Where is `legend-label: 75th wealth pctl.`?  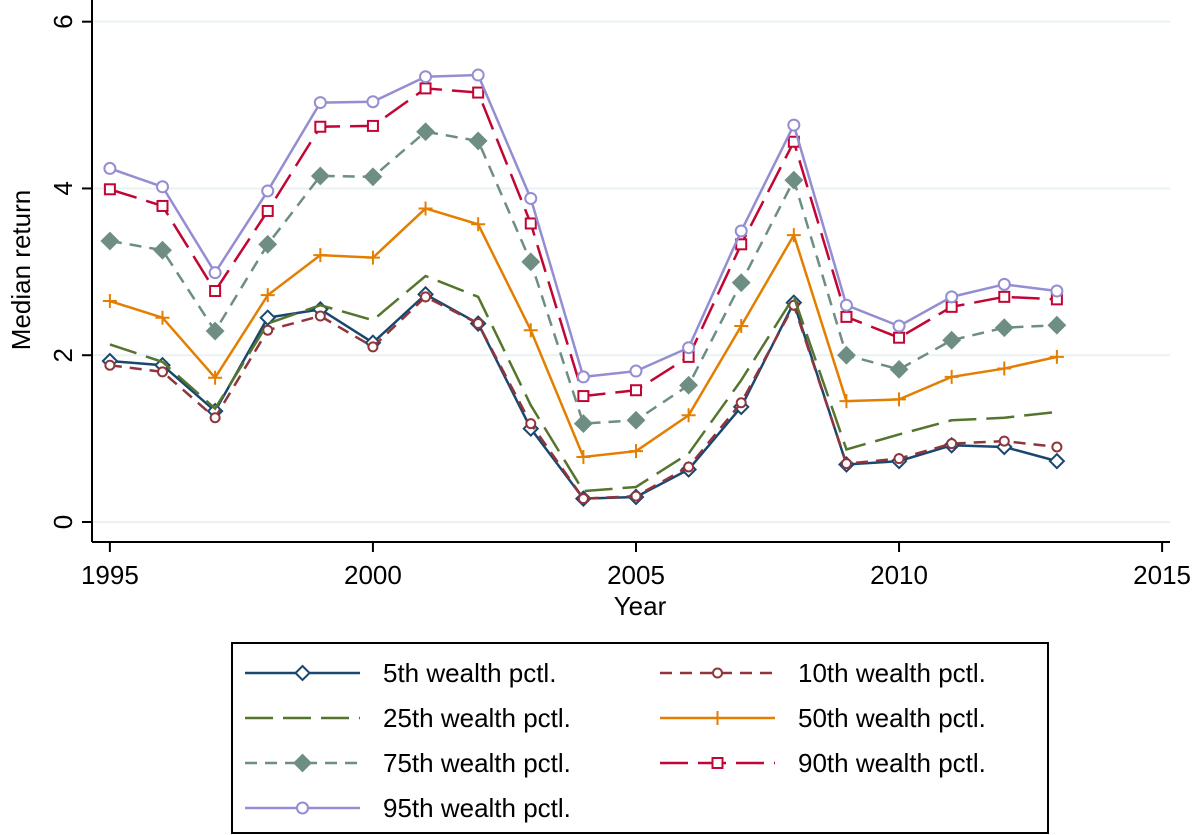
legend-label: 75th wealth pctl. is located at coordinates (477, 763).